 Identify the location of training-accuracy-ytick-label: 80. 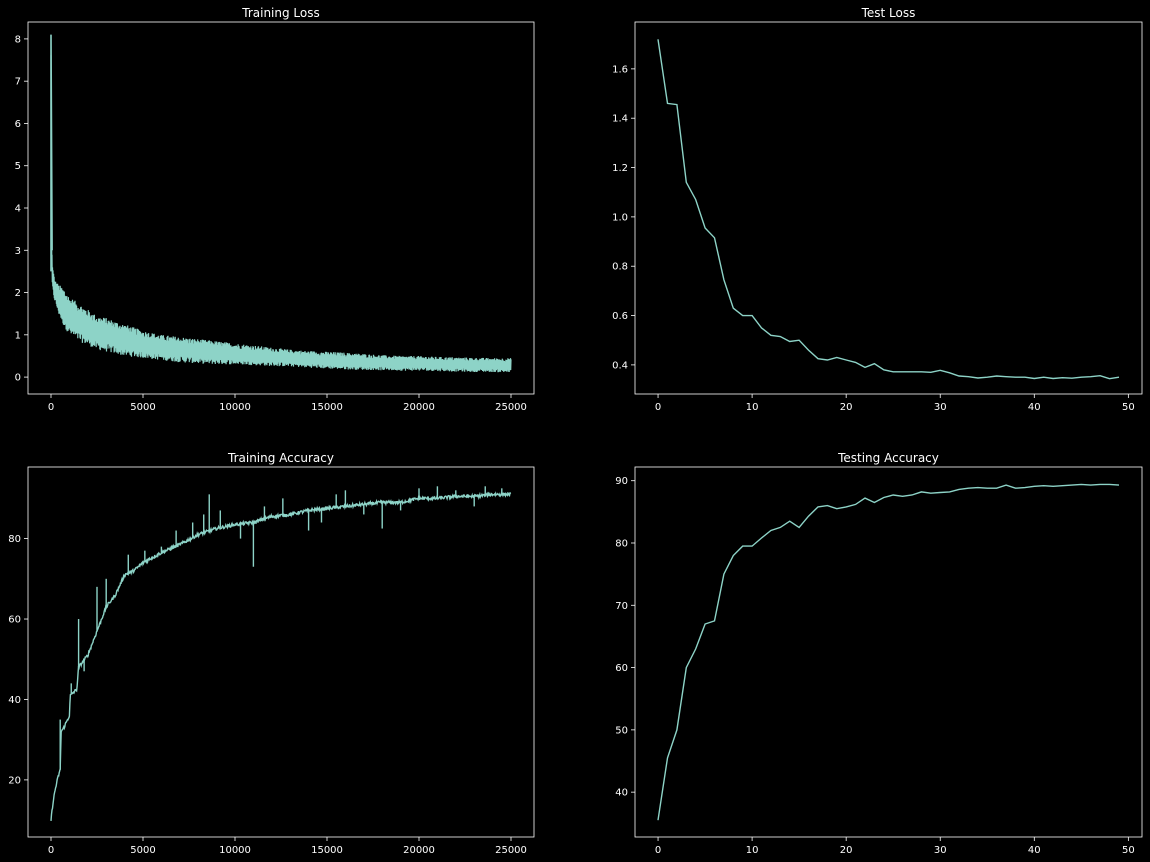
(14, 539).